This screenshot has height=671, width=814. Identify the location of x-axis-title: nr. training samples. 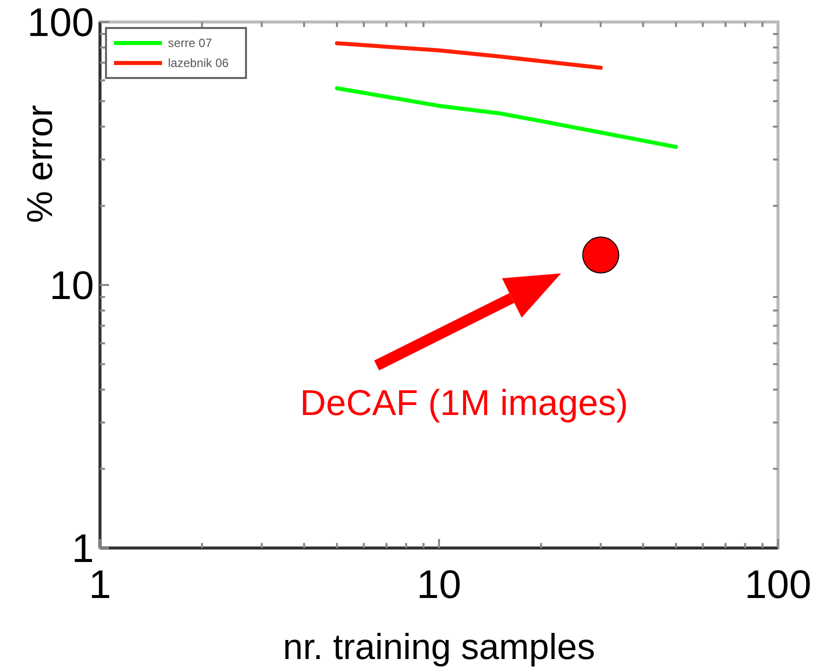
(439, 646).